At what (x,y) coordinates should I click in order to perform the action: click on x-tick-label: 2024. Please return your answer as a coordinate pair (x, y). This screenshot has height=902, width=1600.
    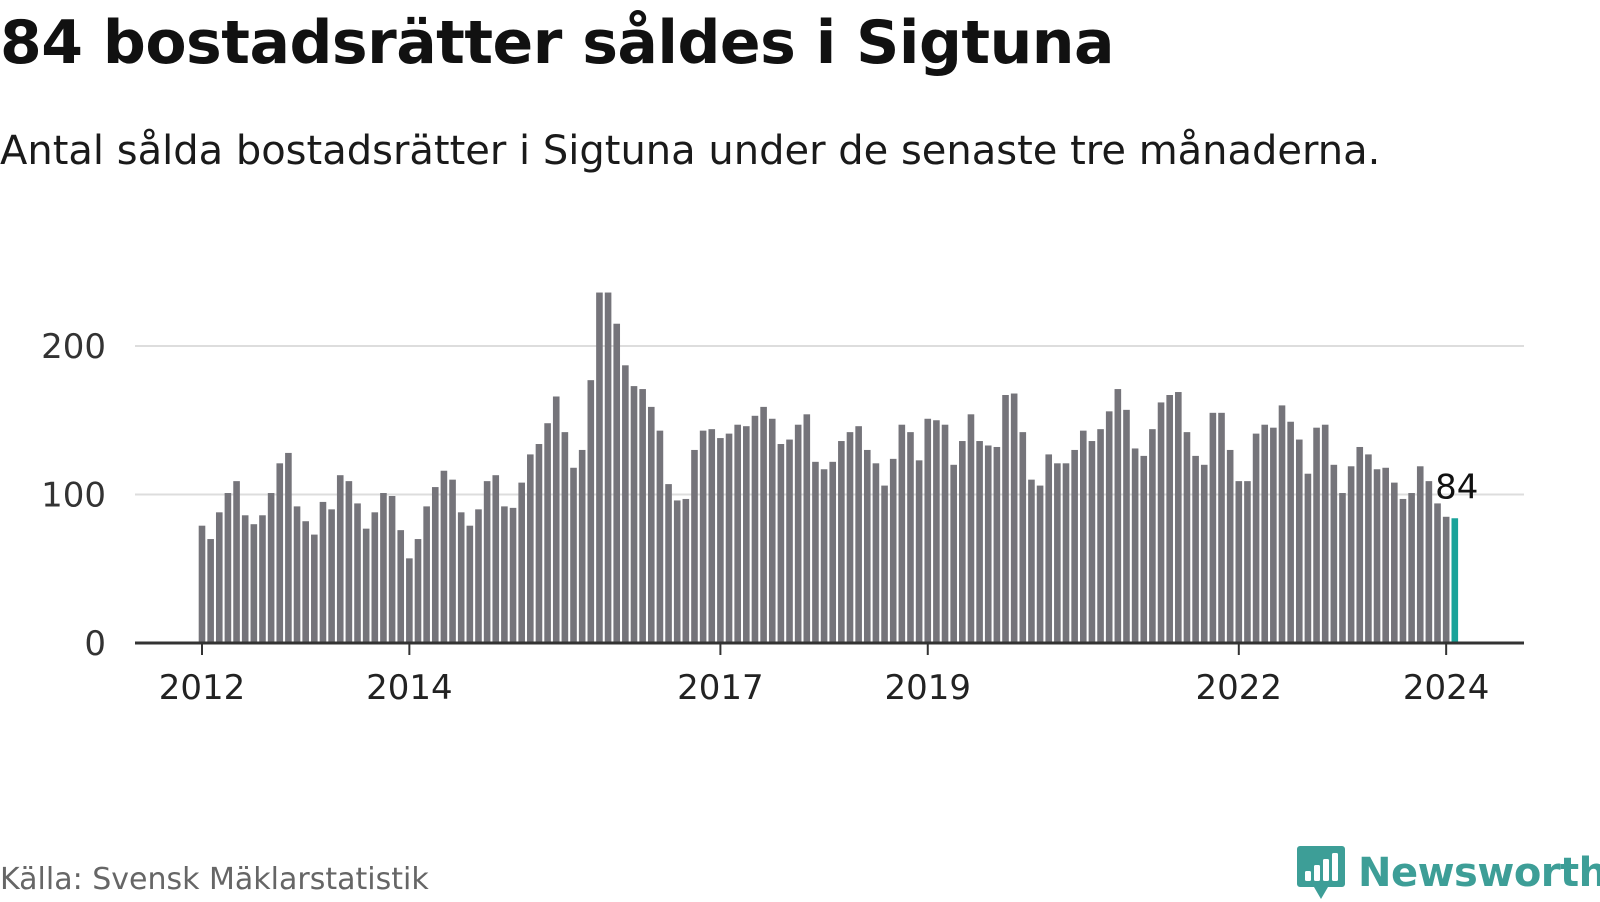
    Looking at the image, I should click on (1446, 688).